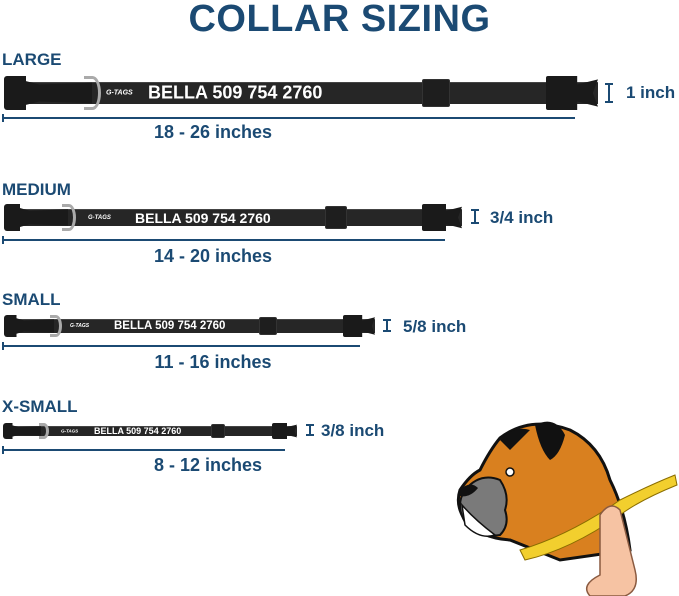 This screenshot has width=679, height=596. Describe the element at coordinates (208, 465) in the screenshot. I see `range-x-small: 8 - 12 inches` at that location.